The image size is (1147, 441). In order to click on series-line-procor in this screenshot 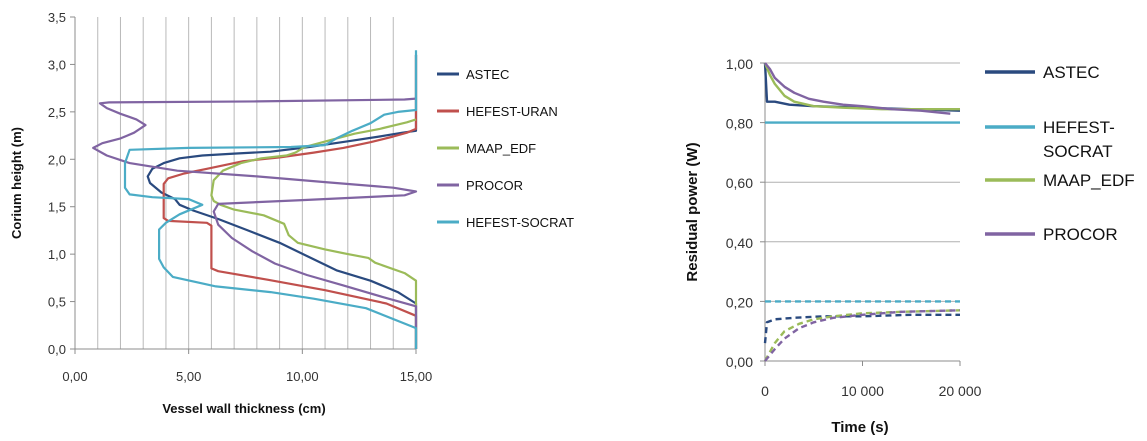, I will do `click(857, 88)`.